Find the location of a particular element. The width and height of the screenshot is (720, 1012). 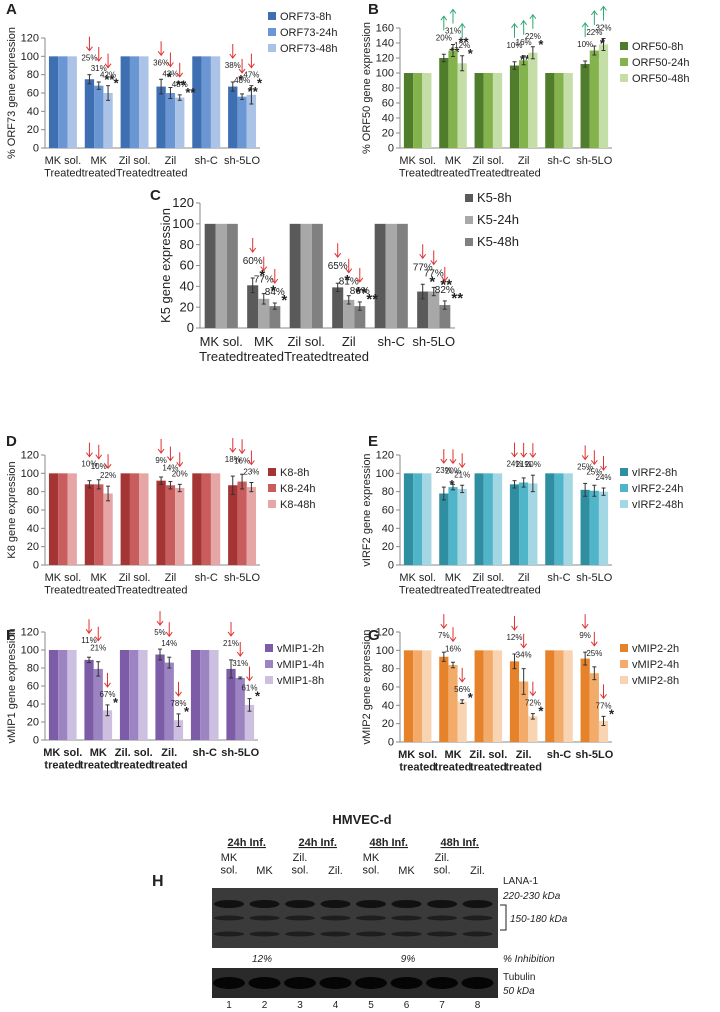

percent-label: 23% is located at coordinates (444, 470).